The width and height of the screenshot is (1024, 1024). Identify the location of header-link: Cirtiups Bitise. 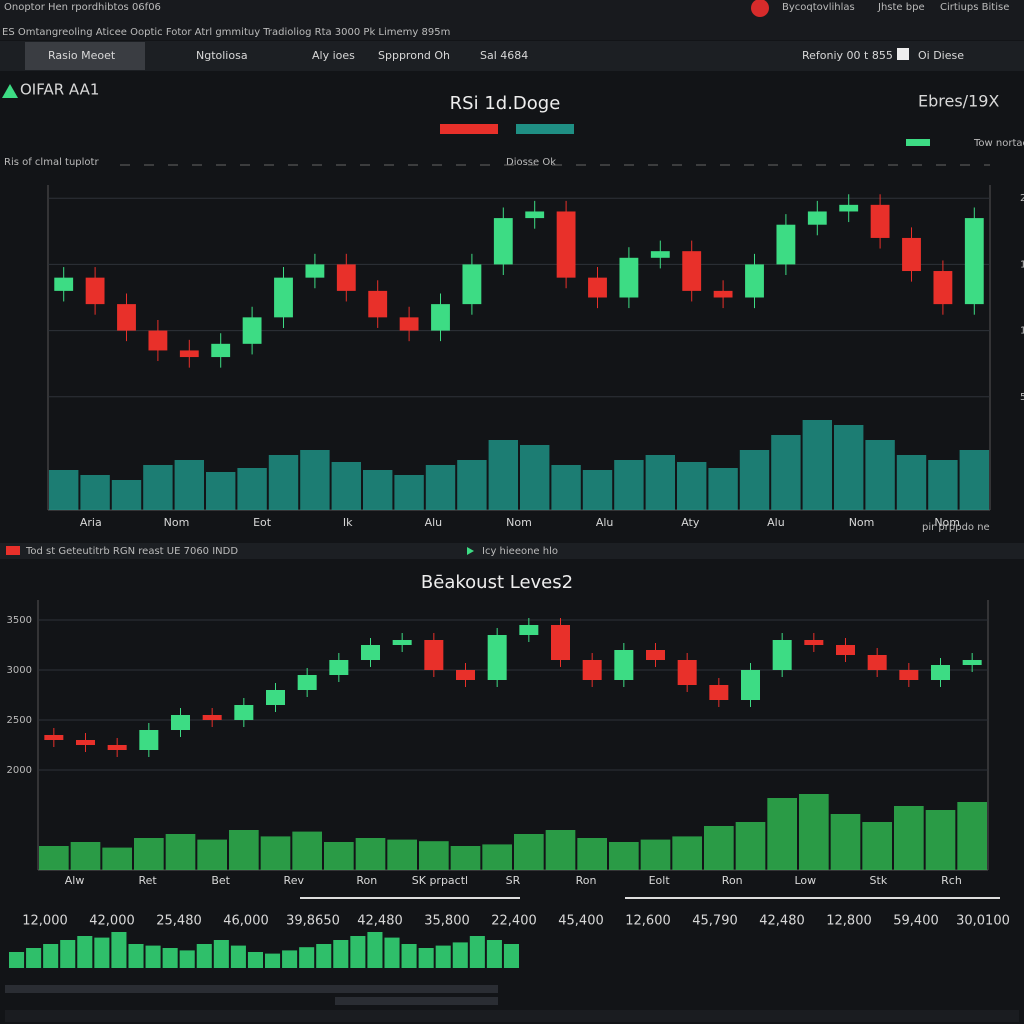
(974, 7).